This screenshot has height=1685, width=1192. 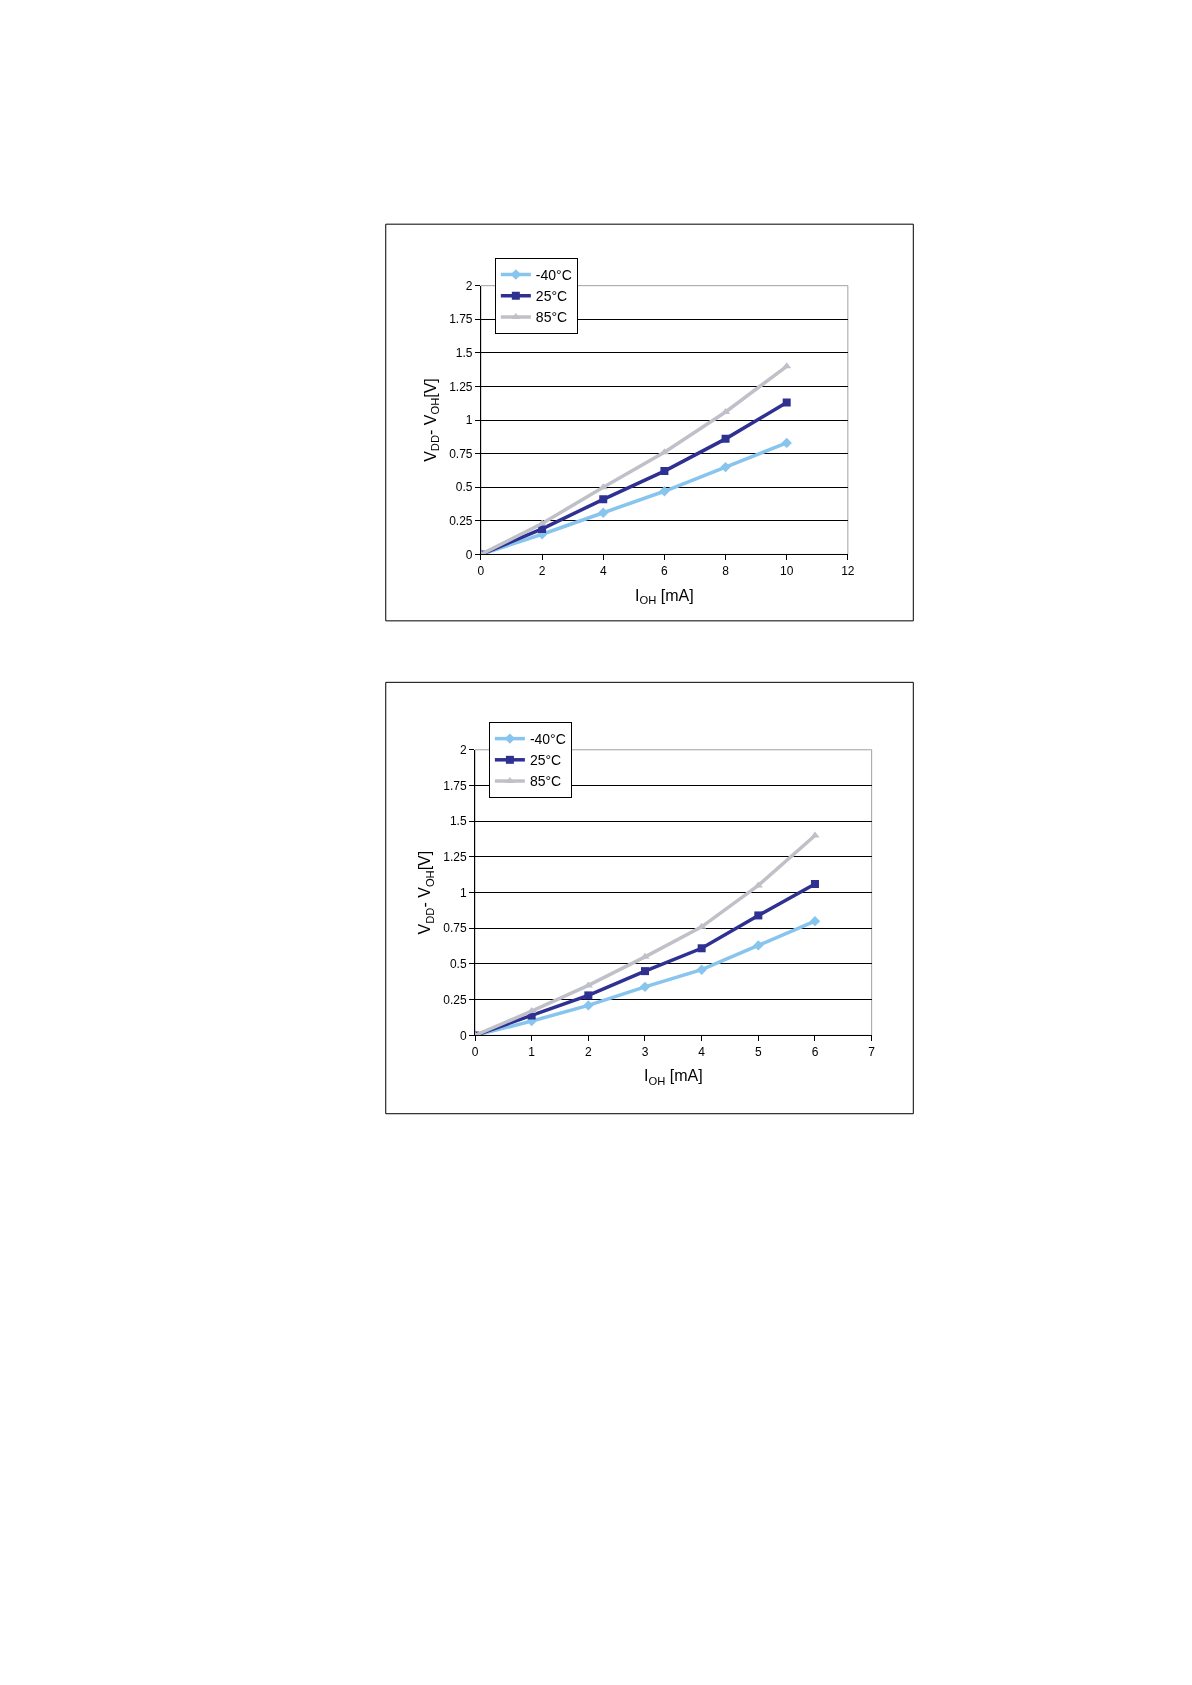 I want to click on x-tick-label: 10, so click(x=787, y=570).